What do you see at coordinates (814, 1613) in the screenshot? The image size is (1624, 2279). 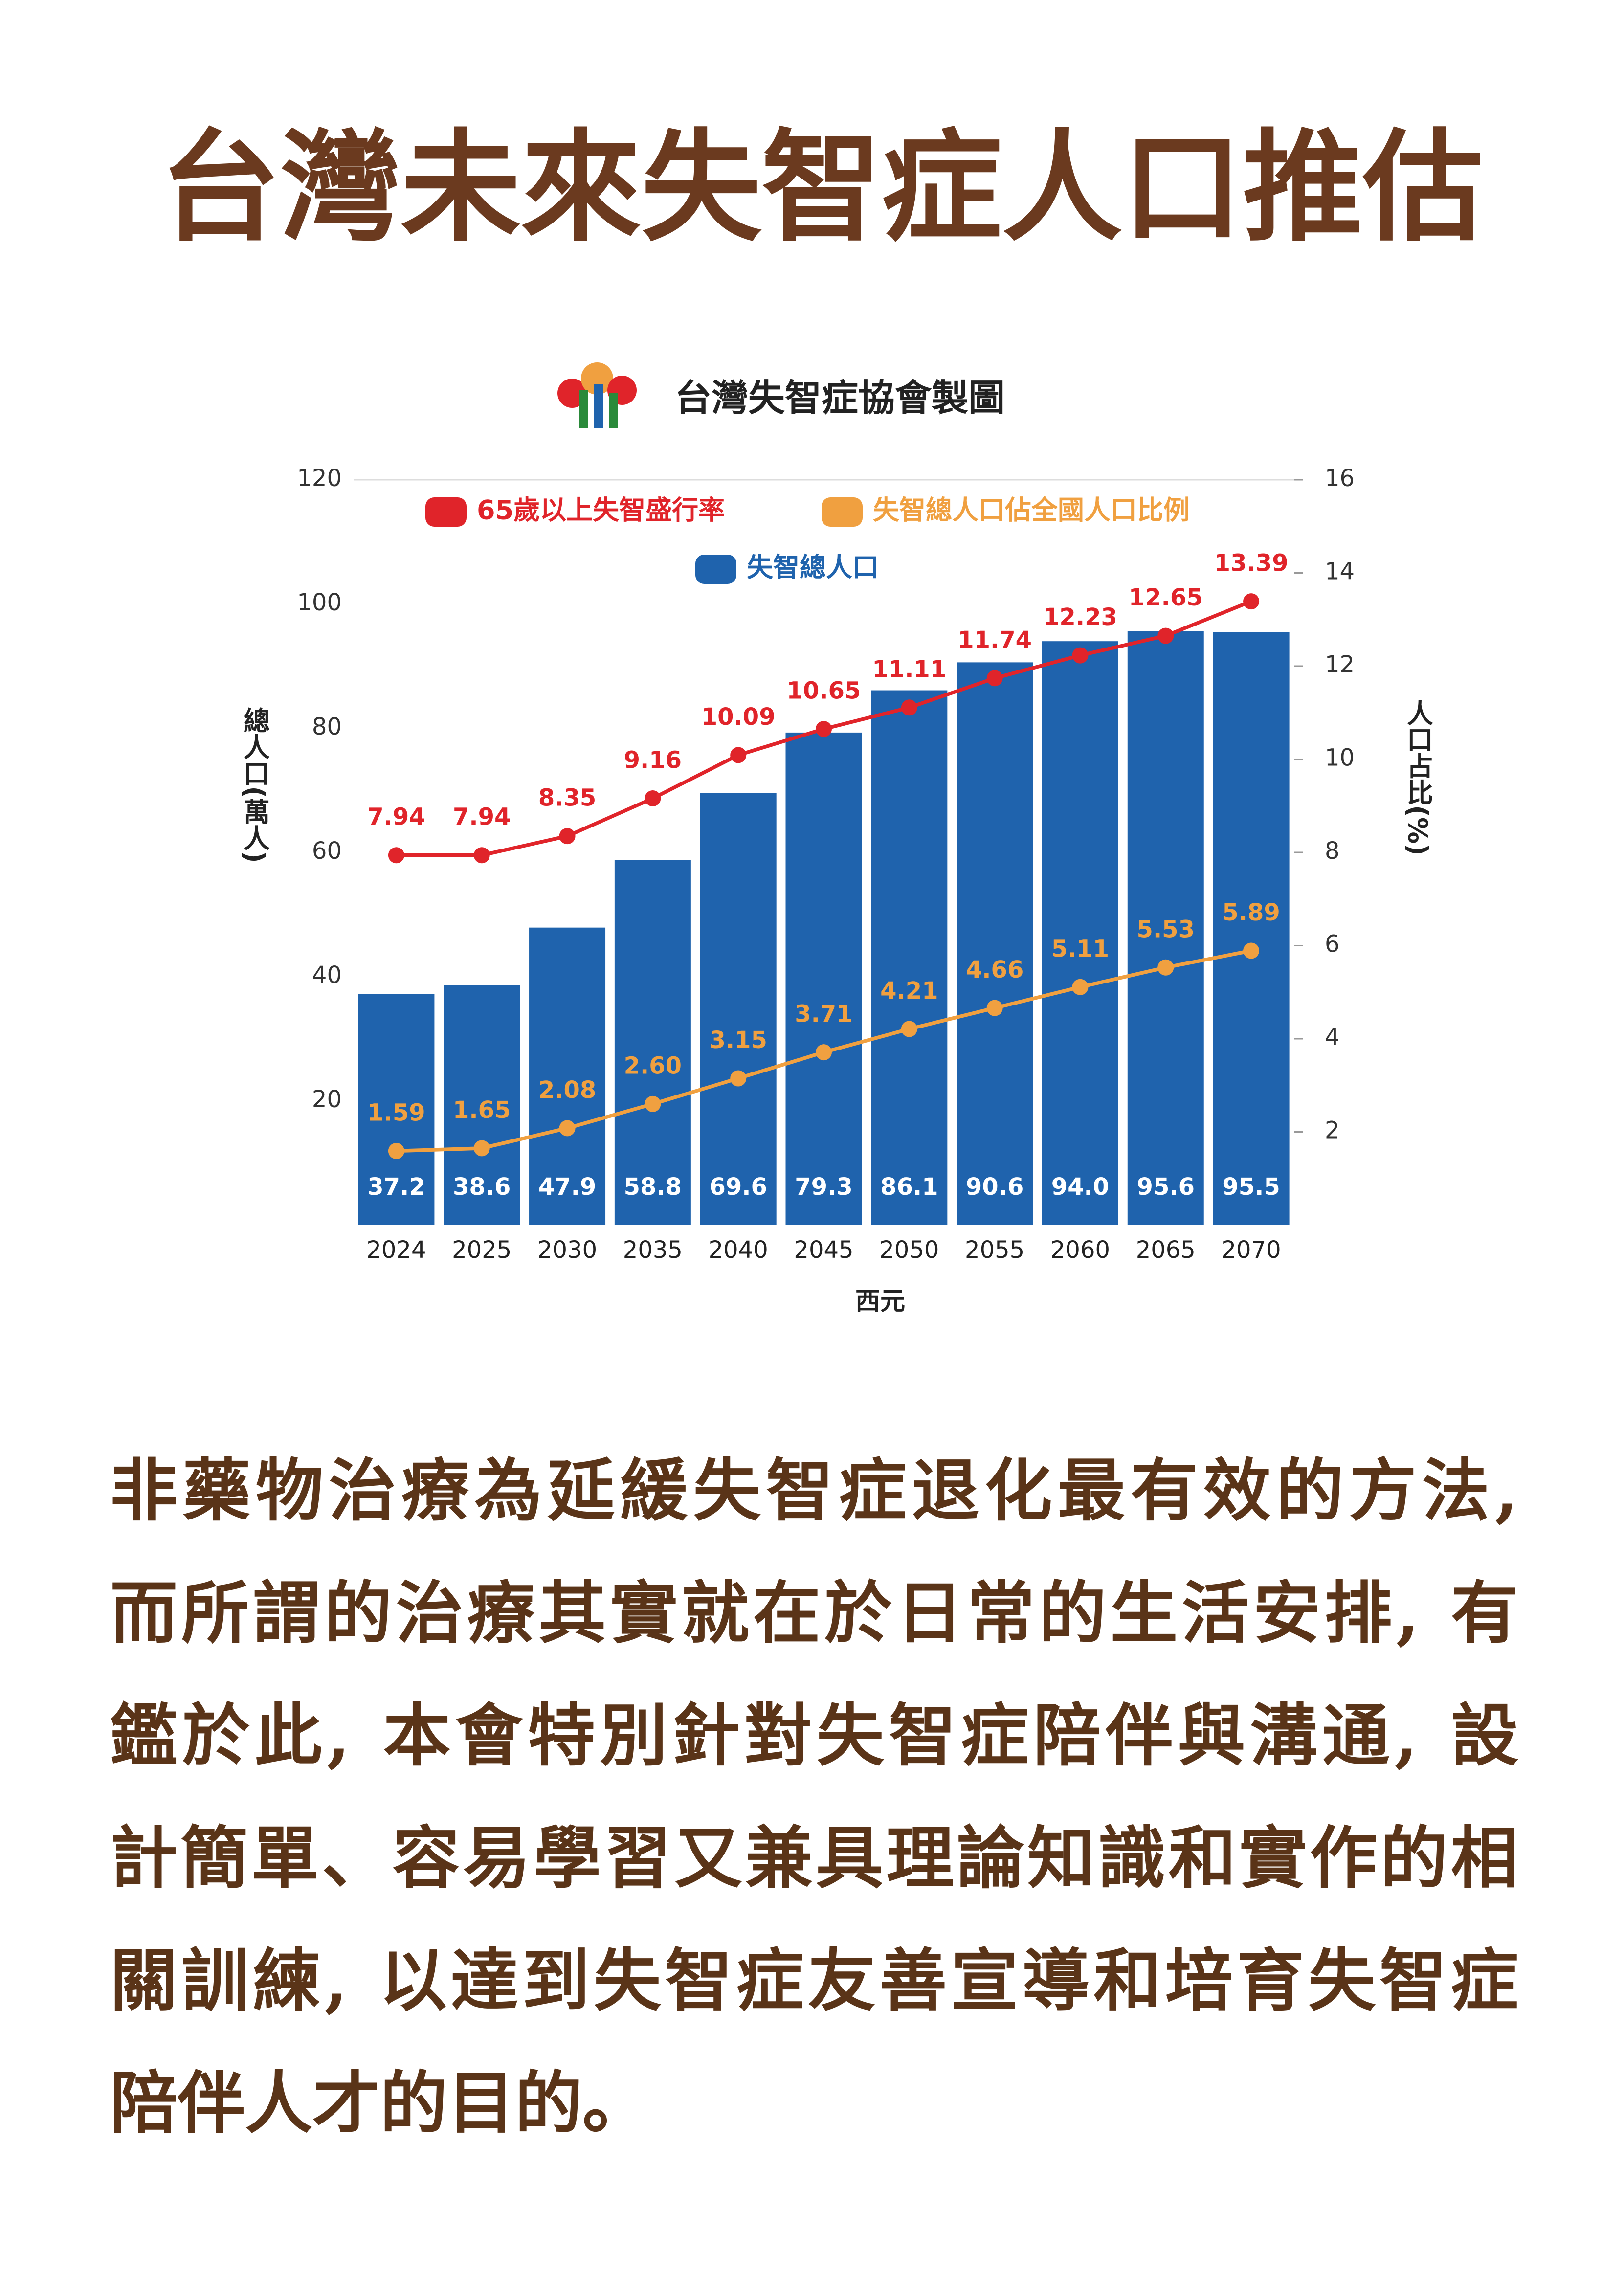 I see `paragraph-line: 而所謂的治療其實就在於日常的生活安排, 有` at bounding box center [814, 1613].